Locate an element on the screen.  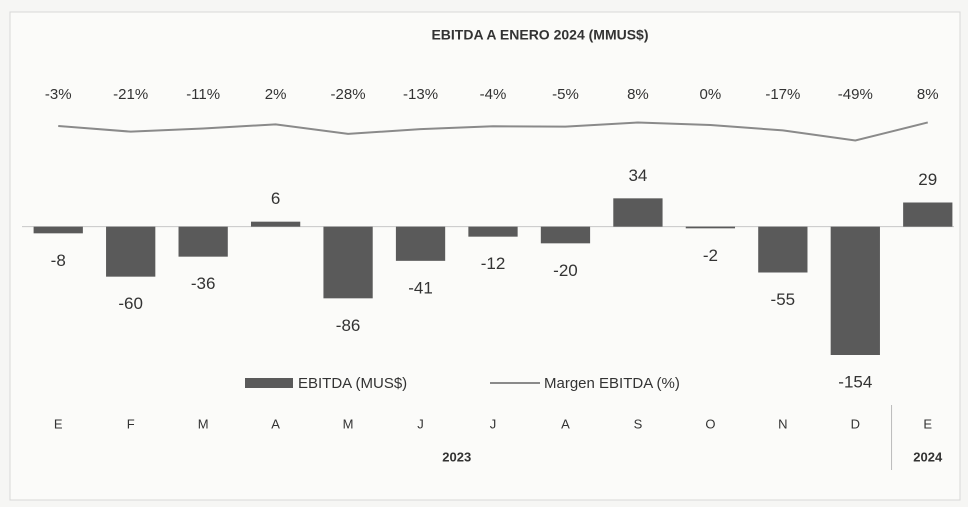
margin-label: -49% is located at coordinates (855, 94).